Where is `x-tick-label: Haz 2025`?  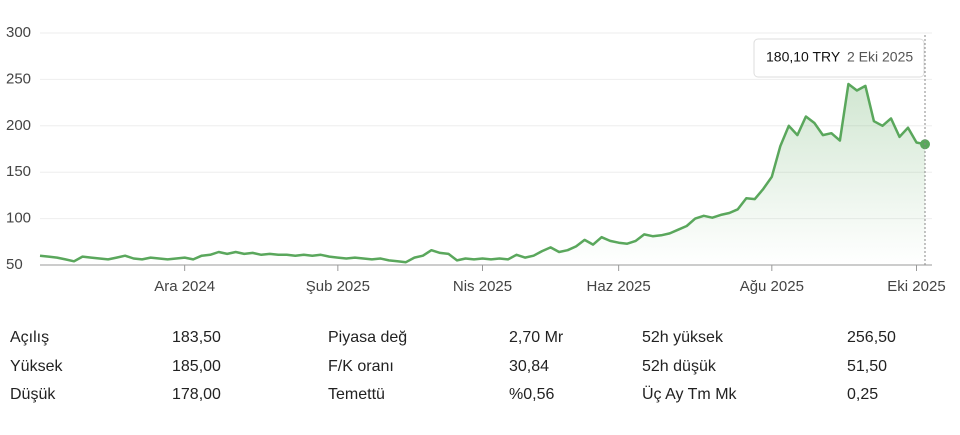 x-tick-label: Haz 2025 is located at coordinates (619, 286).